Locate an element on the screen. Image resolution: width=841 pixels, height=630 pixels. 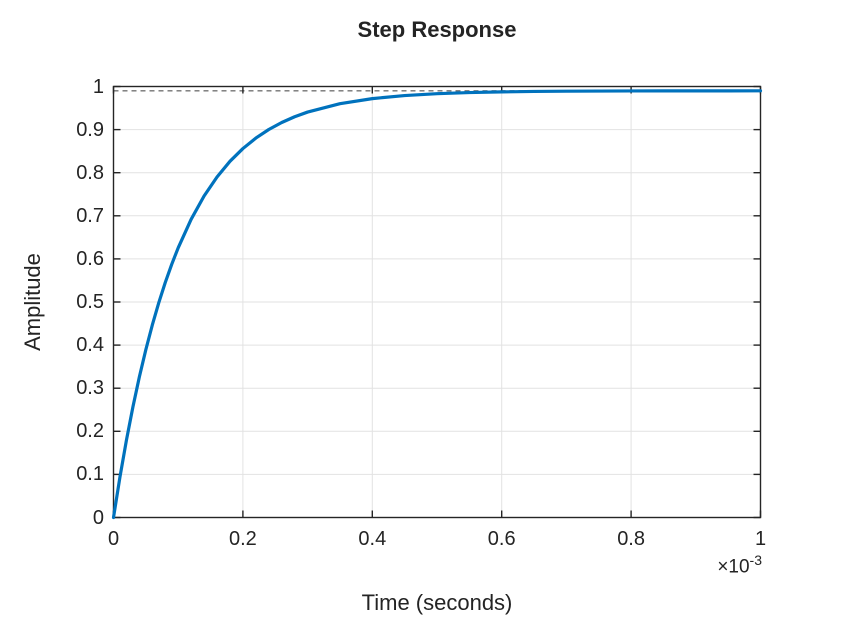
y-tick-label: 0.6 is located at coordinates (90, 258).